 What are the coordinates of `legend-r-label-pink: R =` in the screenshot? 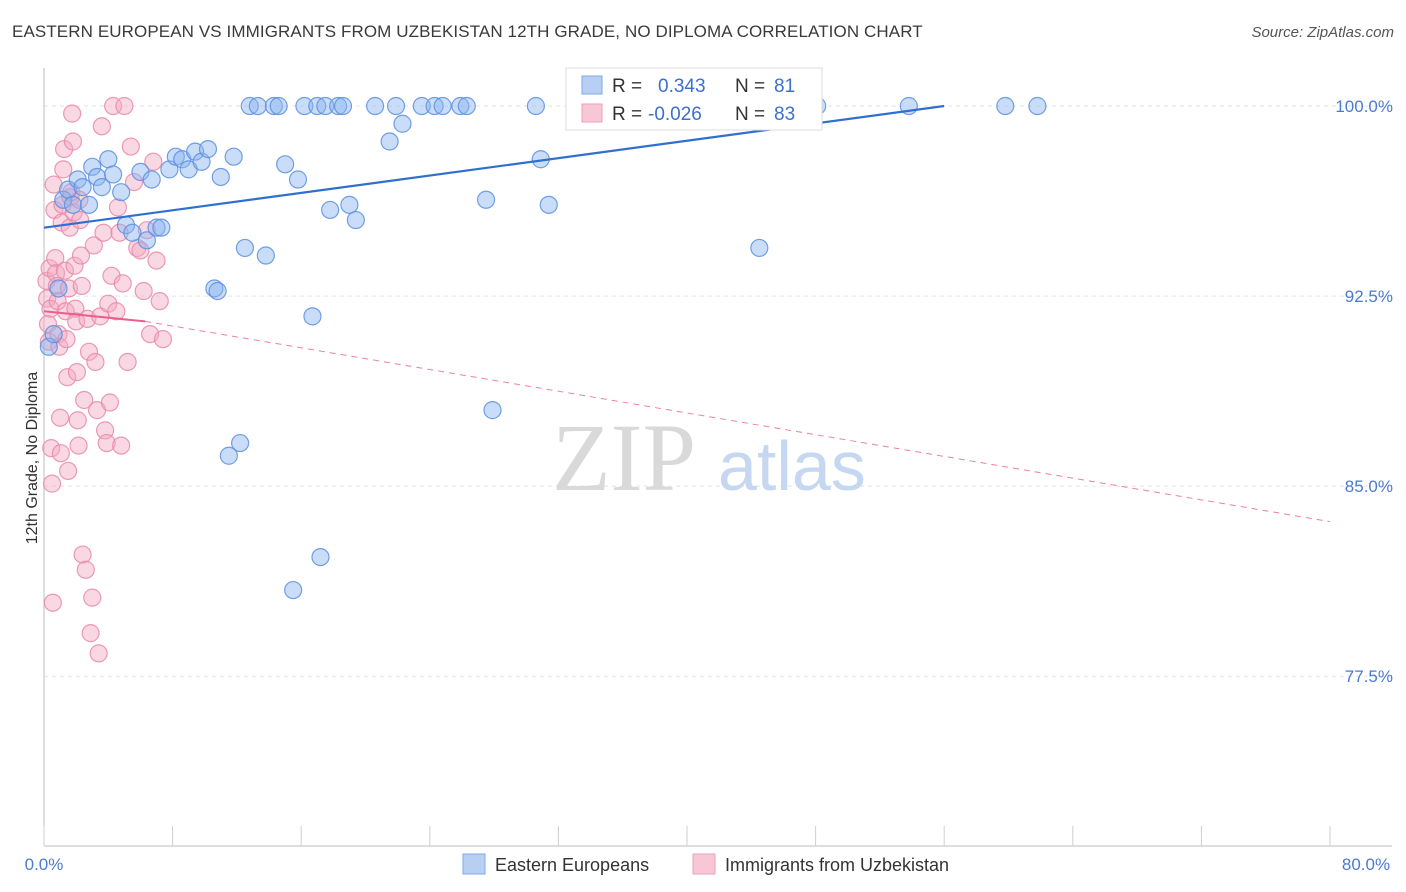 It's located at (627, 114).